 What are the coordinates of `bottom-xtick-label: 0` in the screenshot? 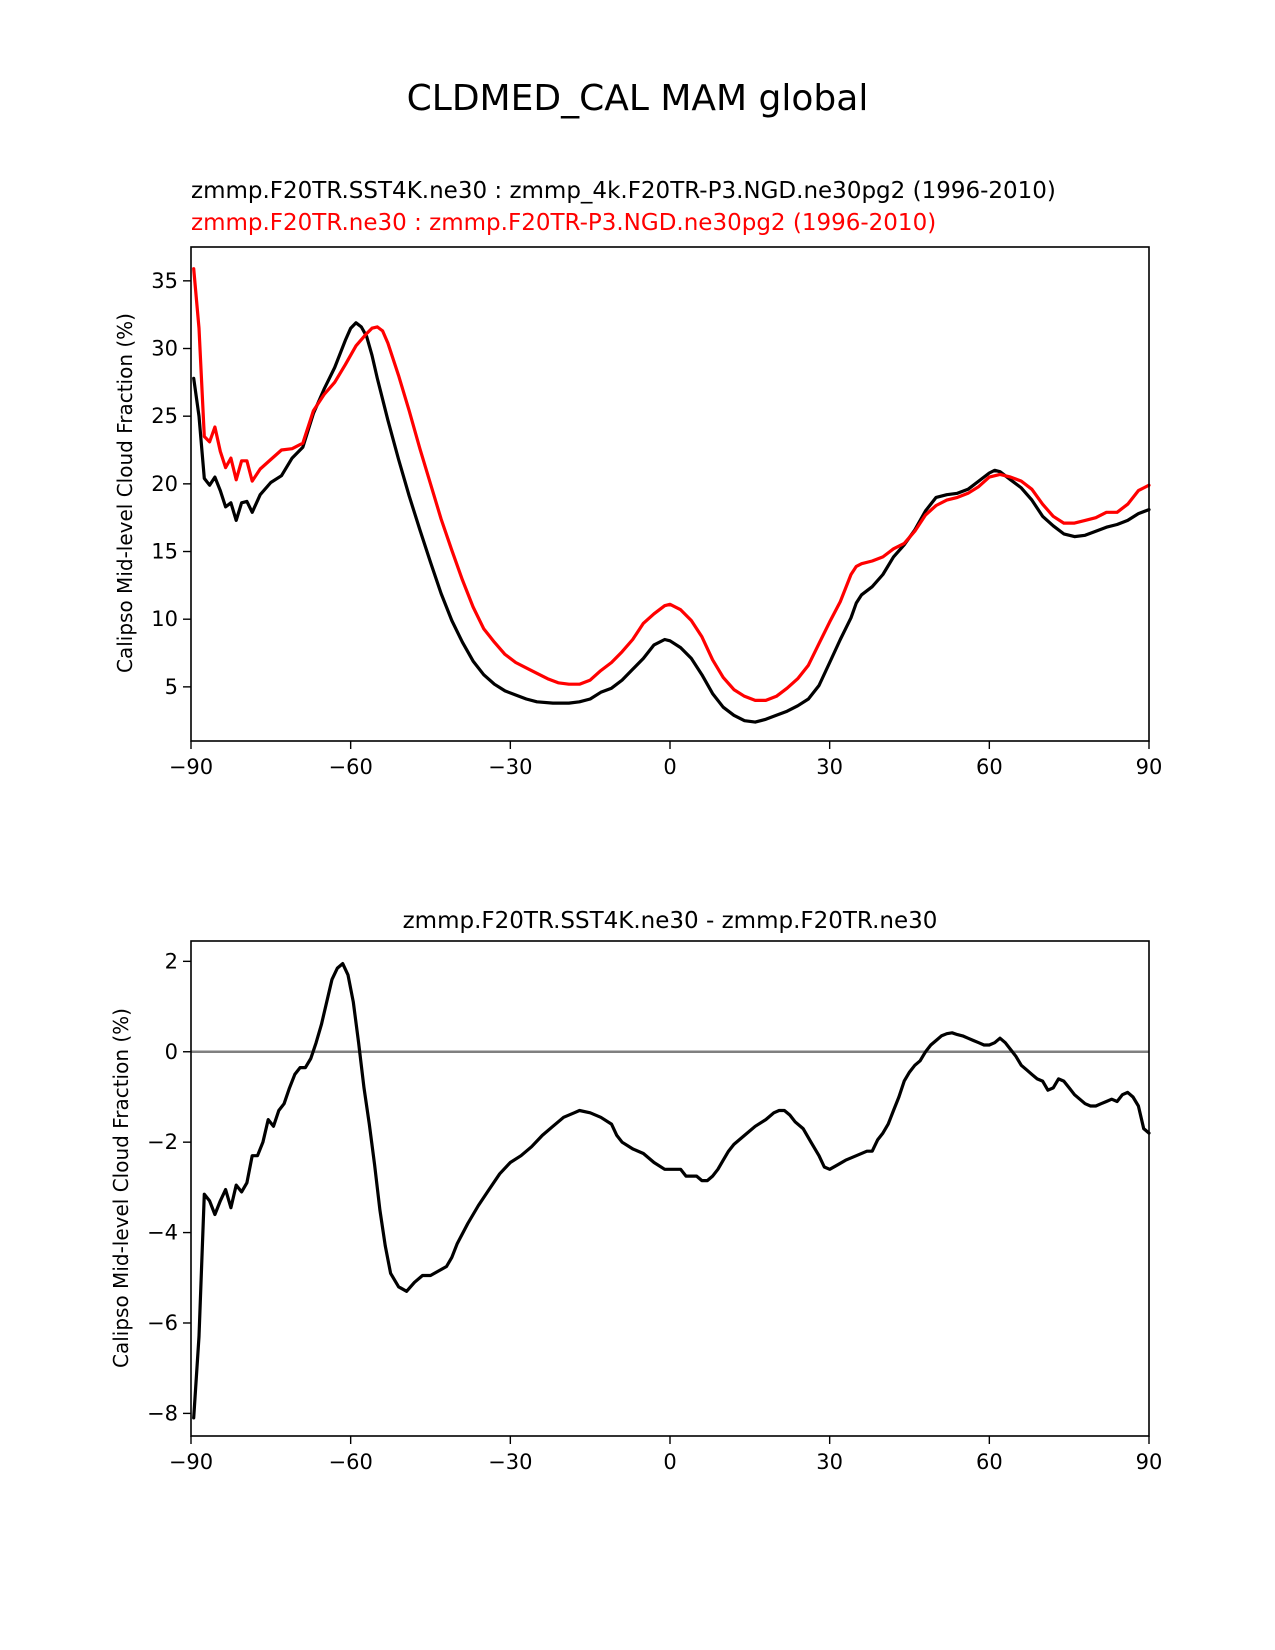 It's located at (669, 1462).